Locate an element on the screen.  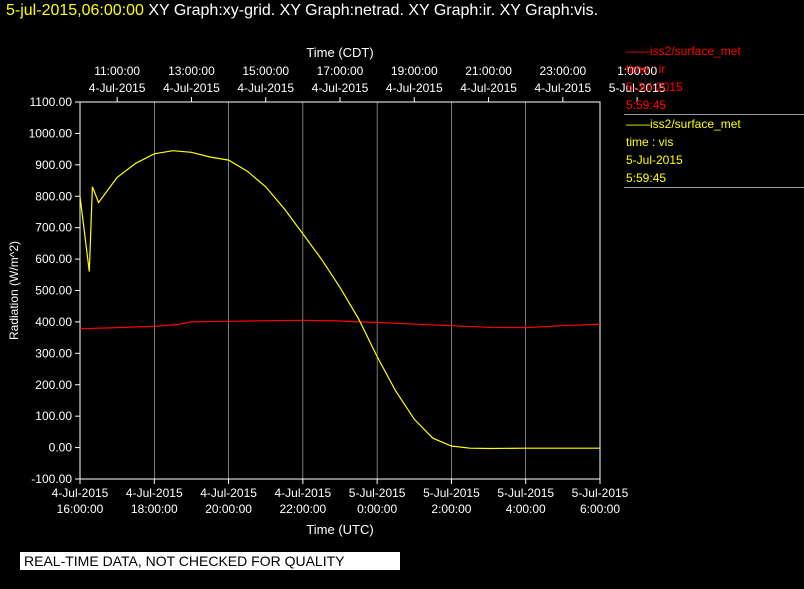
legend-vis-time: 5:59:45 is located at coordinates (646, 178).